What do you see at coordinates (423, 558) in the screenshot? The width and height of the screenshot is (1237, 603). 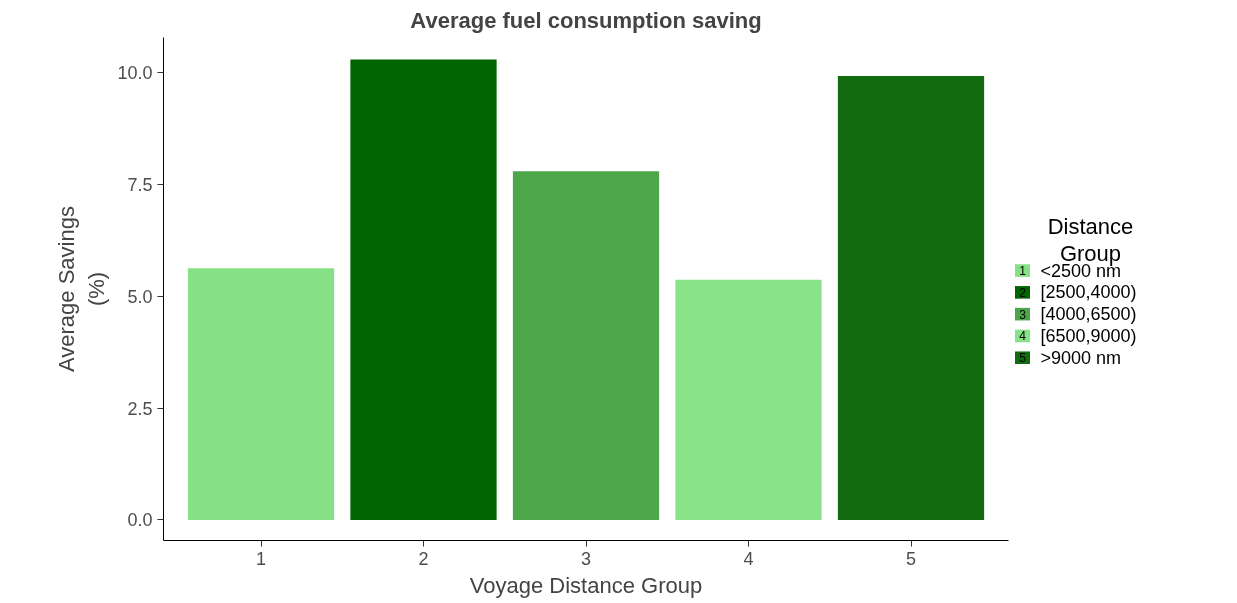 I see `x-tick-label: 2` at bounding box center [423, 558].